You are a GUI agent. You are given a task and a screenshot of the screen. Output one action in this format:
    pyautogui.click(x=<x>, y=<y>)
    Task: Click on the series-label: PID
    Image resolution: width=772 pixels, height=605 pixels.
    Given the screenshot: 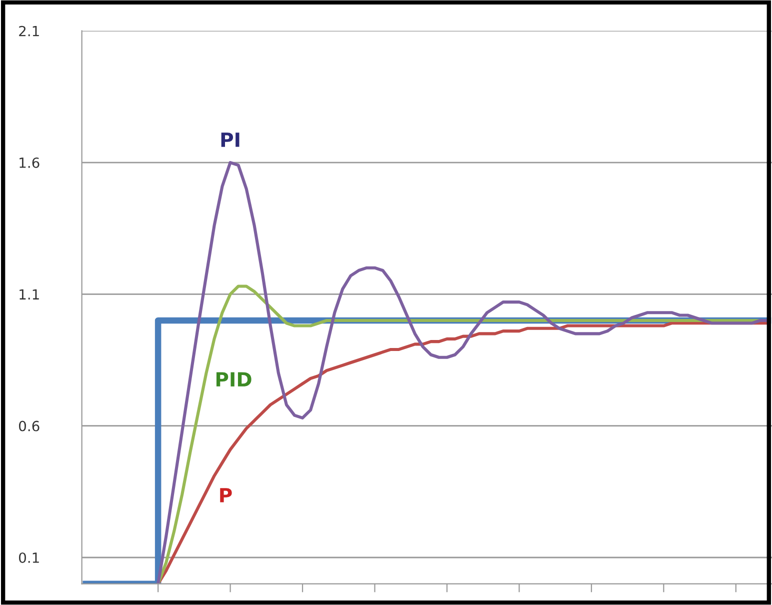 What is the action you would take?
    pyautogui.click(x=234, y=379)
    